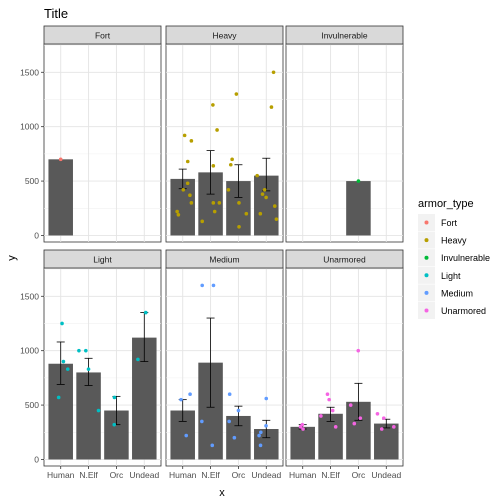 The height and width of the screenshot is (504, 504). Describe the element at coordinates (12, 258) in the screenshot. I see `y-axis-label: y` at that location.